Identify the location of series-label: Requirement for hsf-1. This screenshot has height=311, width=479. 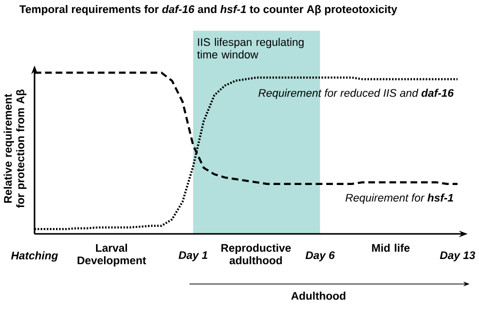
(400, 199).